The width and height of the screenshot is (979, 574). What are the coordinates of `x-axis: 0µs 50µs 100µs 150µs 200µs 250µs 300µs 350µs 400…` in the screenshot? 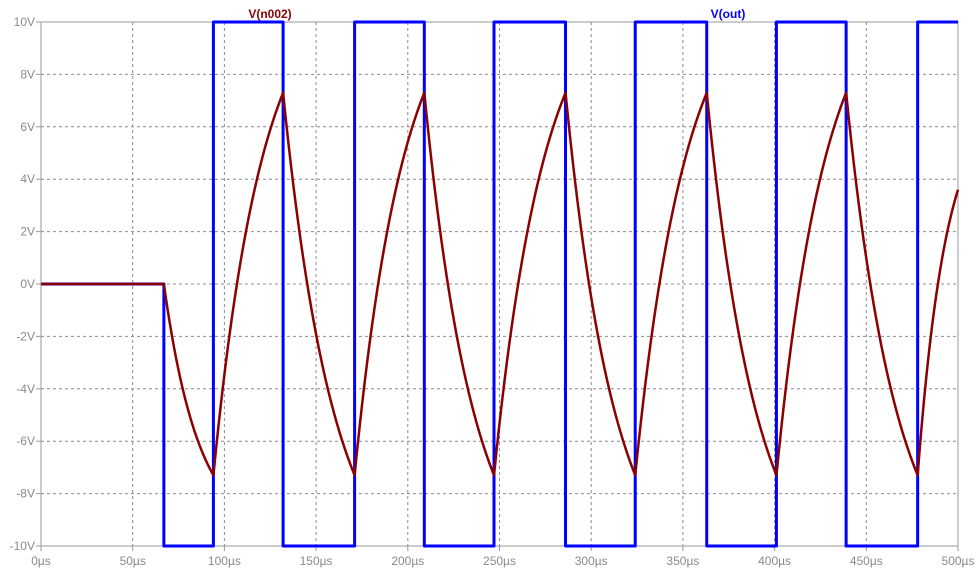 It's located at (502, 557).